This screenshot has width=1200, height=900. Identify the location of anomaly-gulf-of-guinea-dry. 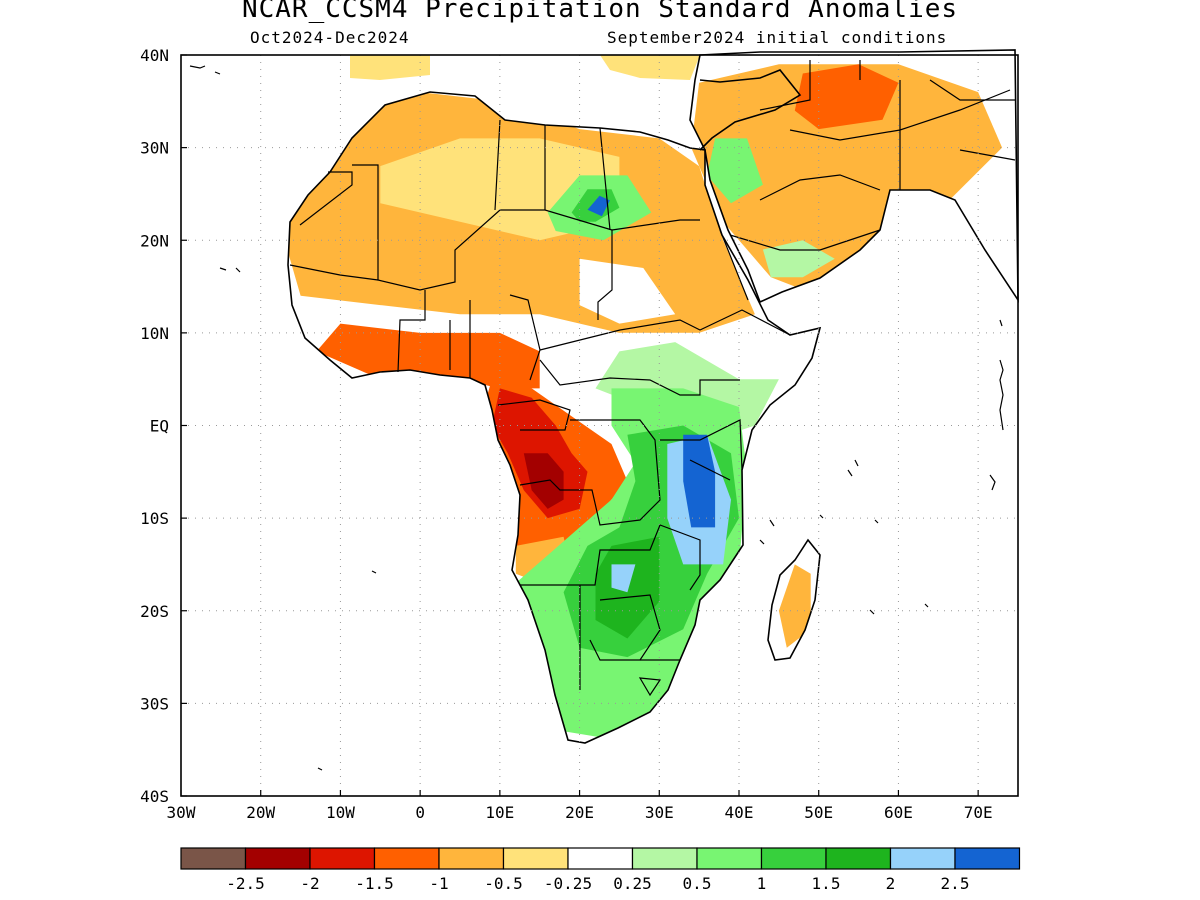
(428, 356).